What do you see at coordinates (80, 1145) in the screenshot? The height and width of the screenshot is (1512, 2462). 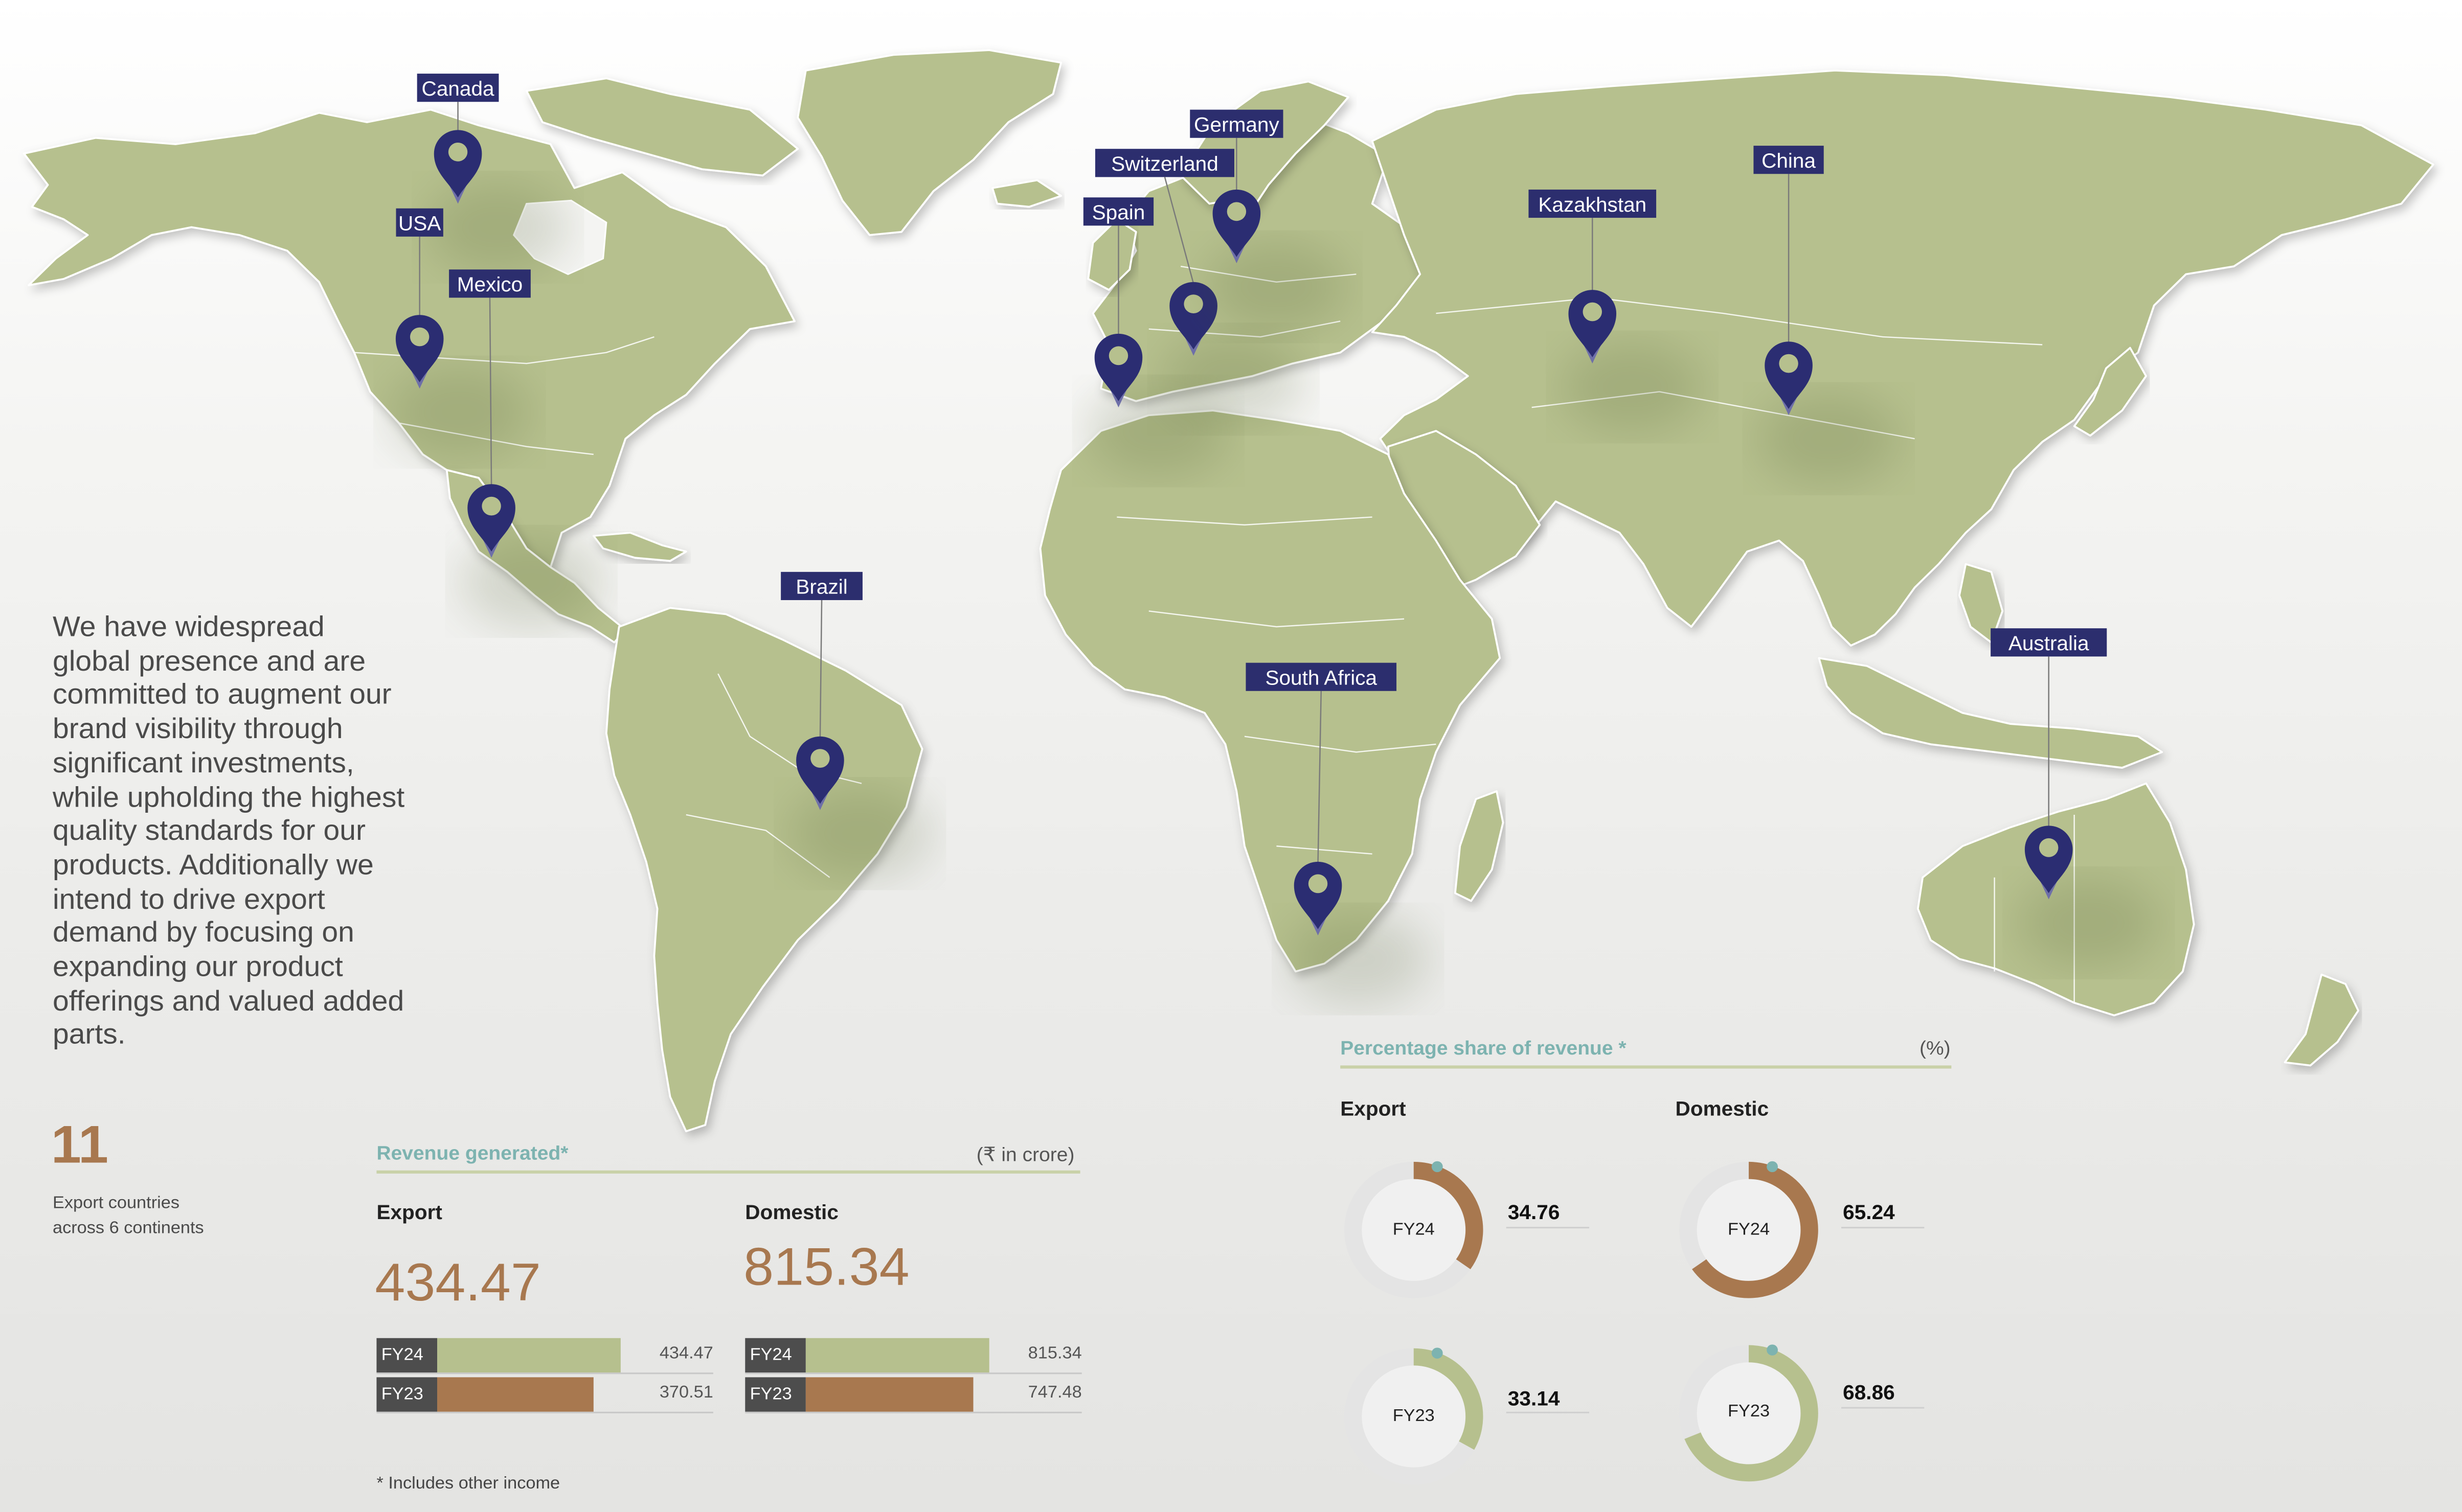 I see `export-country-count: 11` at bounding box center [80, 1145].